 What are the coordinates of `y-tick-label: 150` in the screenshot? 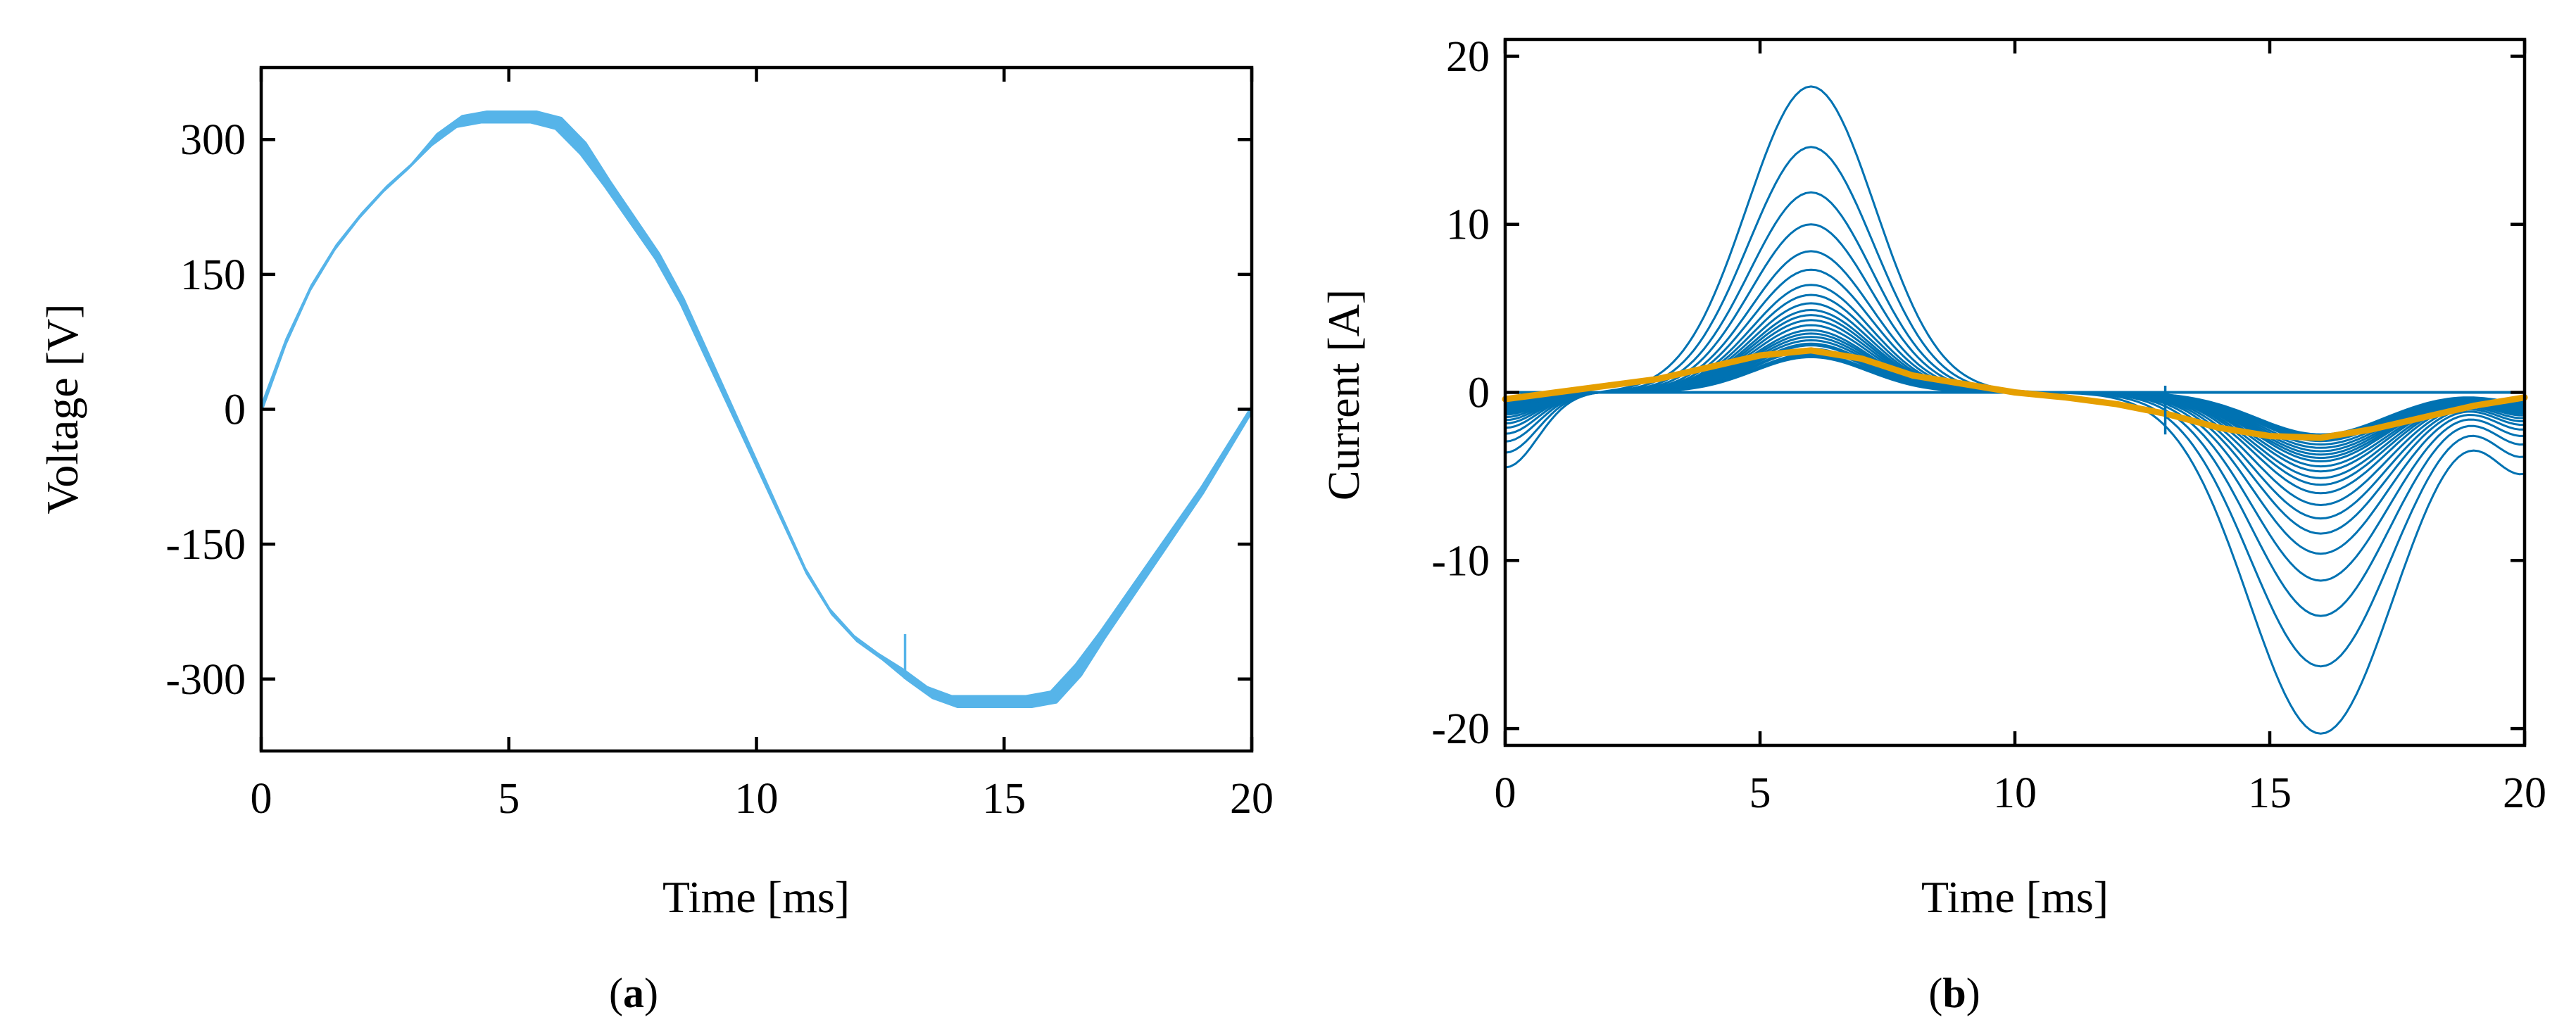 It's located at (213, 275).